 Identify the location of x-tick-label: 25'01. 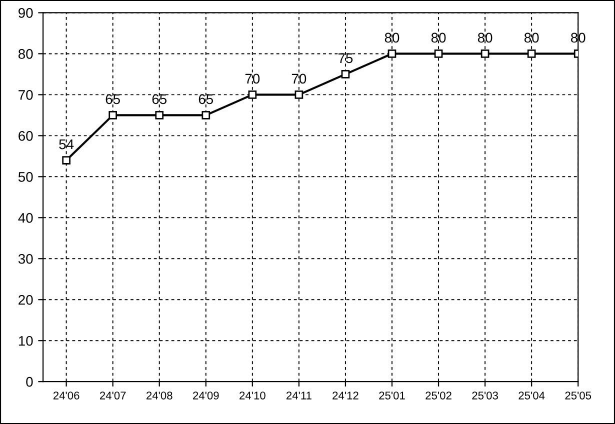
(392, 396).